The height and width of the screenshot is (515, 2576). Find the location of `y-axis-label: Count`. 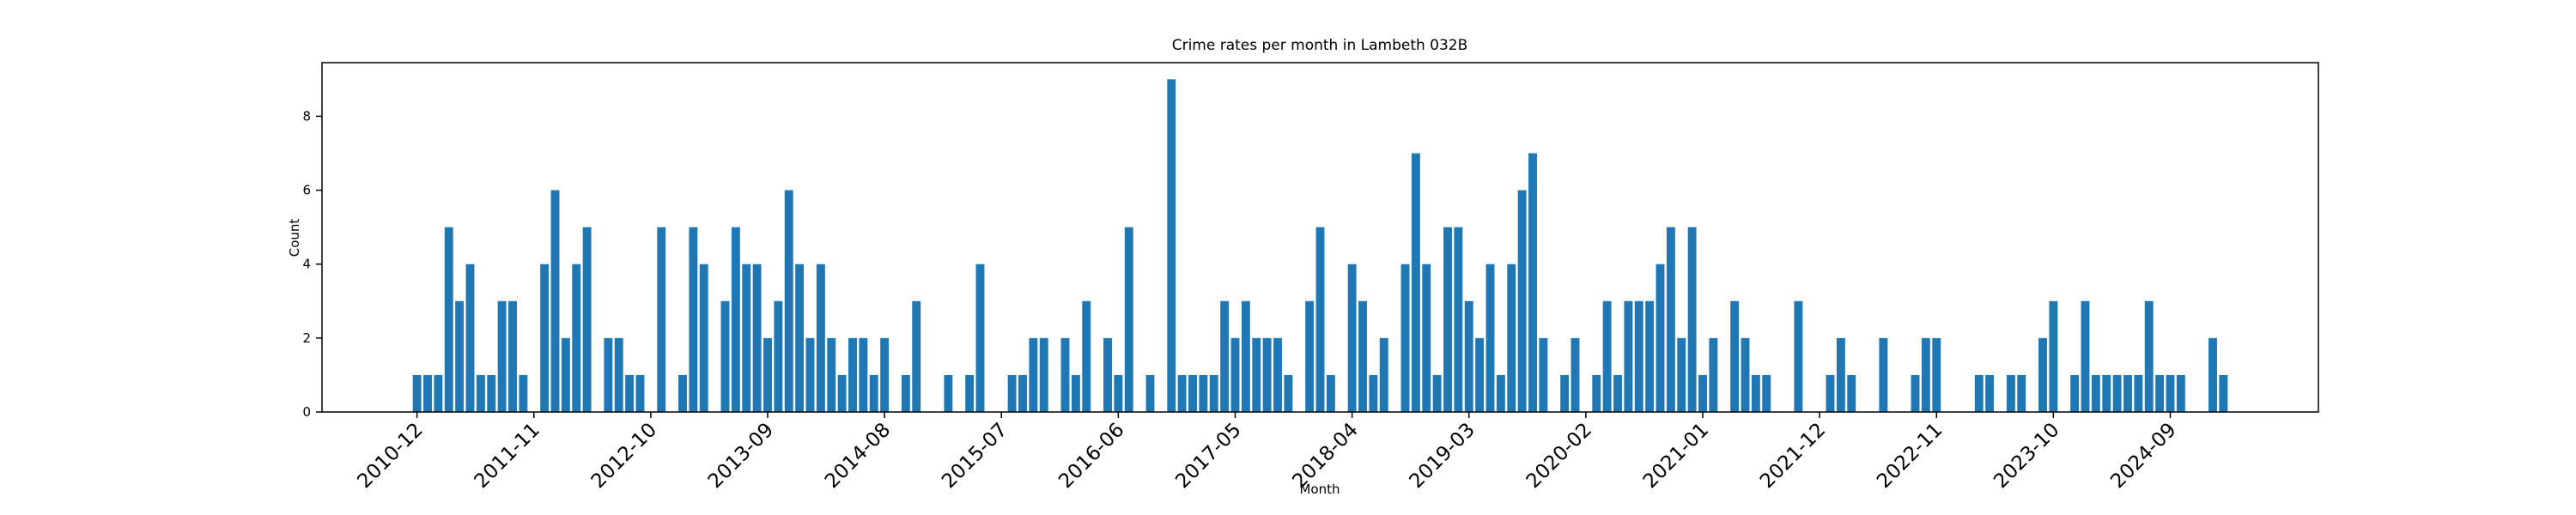

y-axis-label: Count is located at coordinates (294, 238).